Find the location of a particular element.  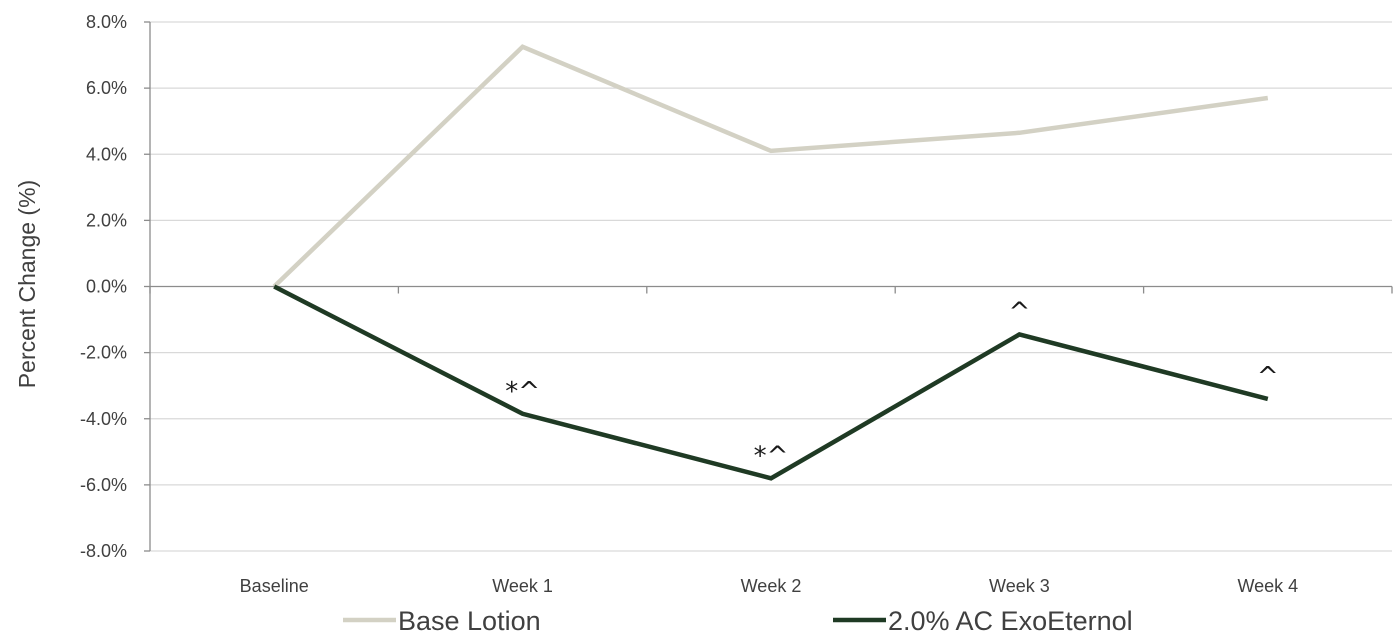

y-axis-title: Percent Change (%) is located at coordinates (27, 284).